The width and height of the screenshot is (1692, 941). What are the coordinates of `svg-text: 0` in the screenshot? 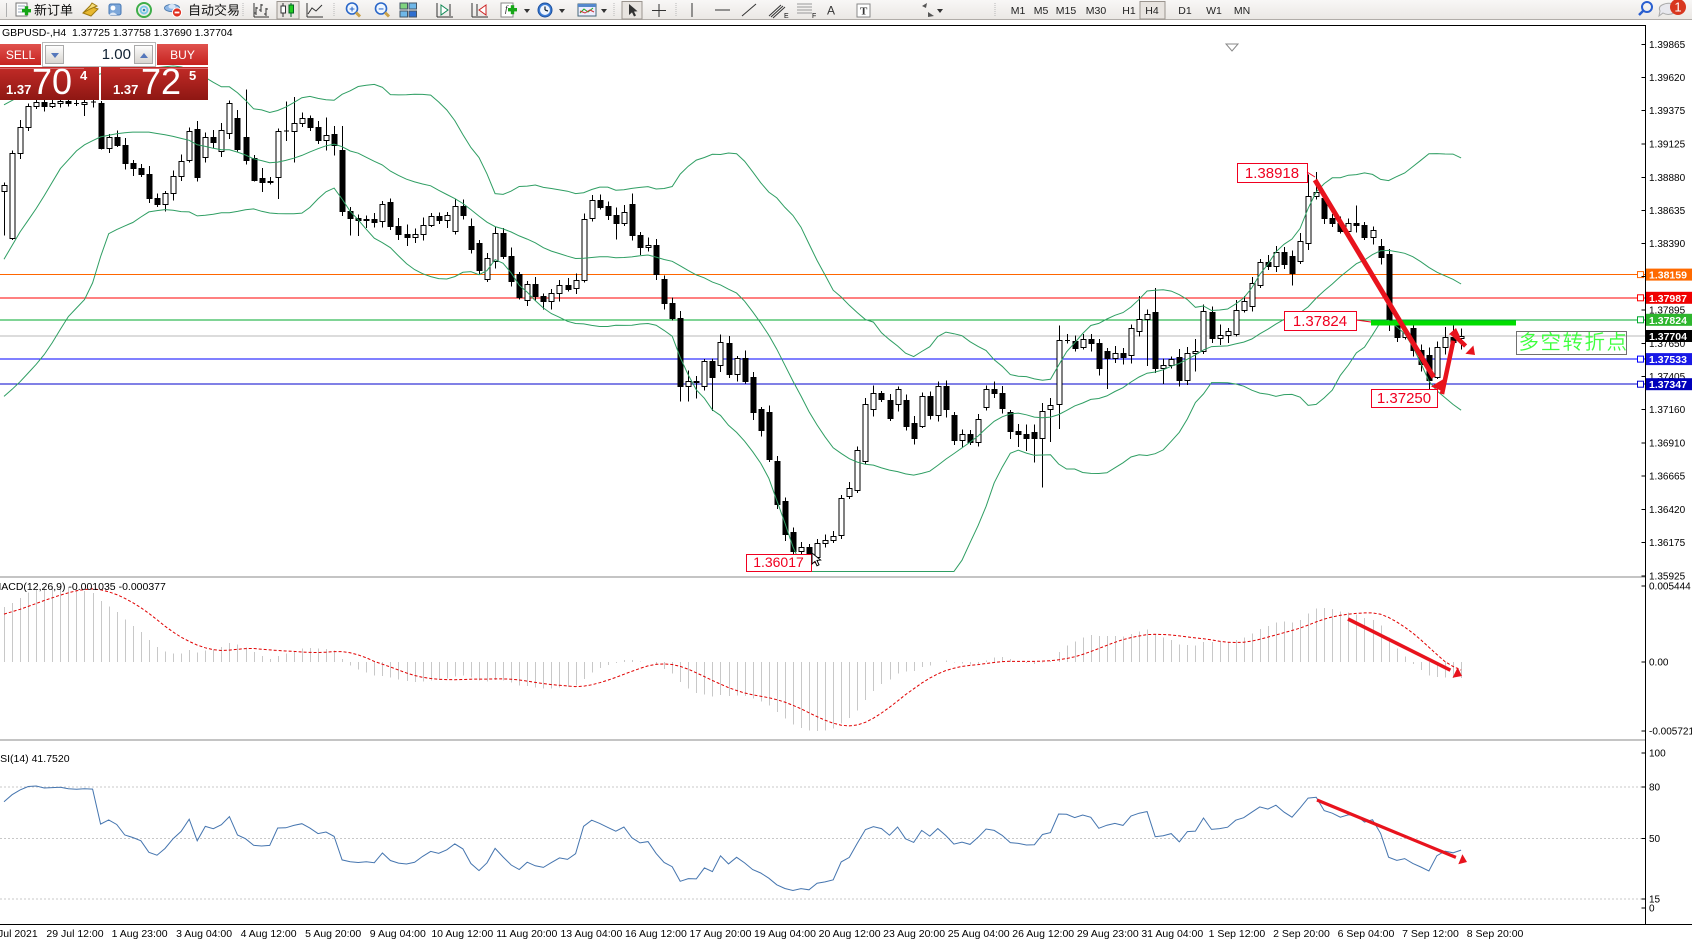 It's located at (1652, 909).